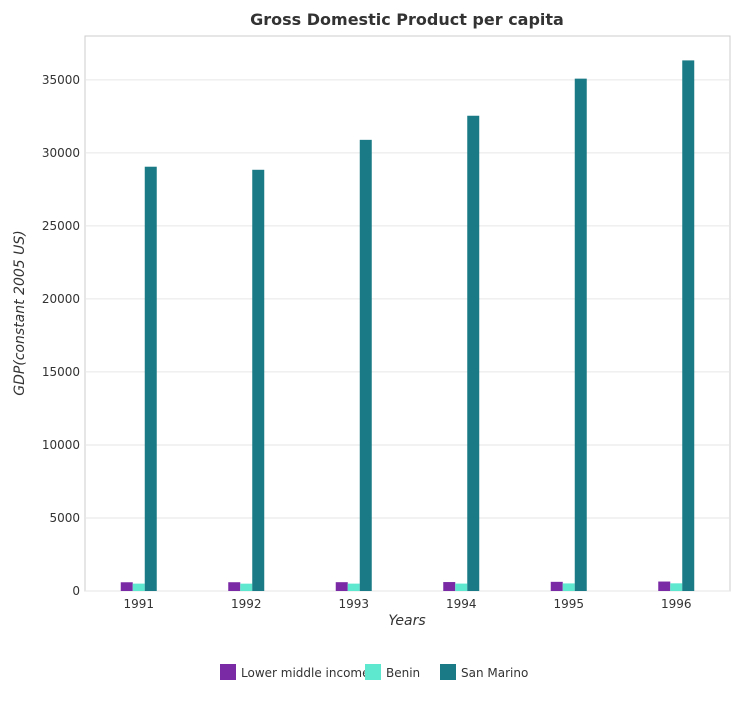  What do you see at coordinates (494, 673) in the screenshot?
I see `legend-label: San Marino` at bounding box center [494, 673].